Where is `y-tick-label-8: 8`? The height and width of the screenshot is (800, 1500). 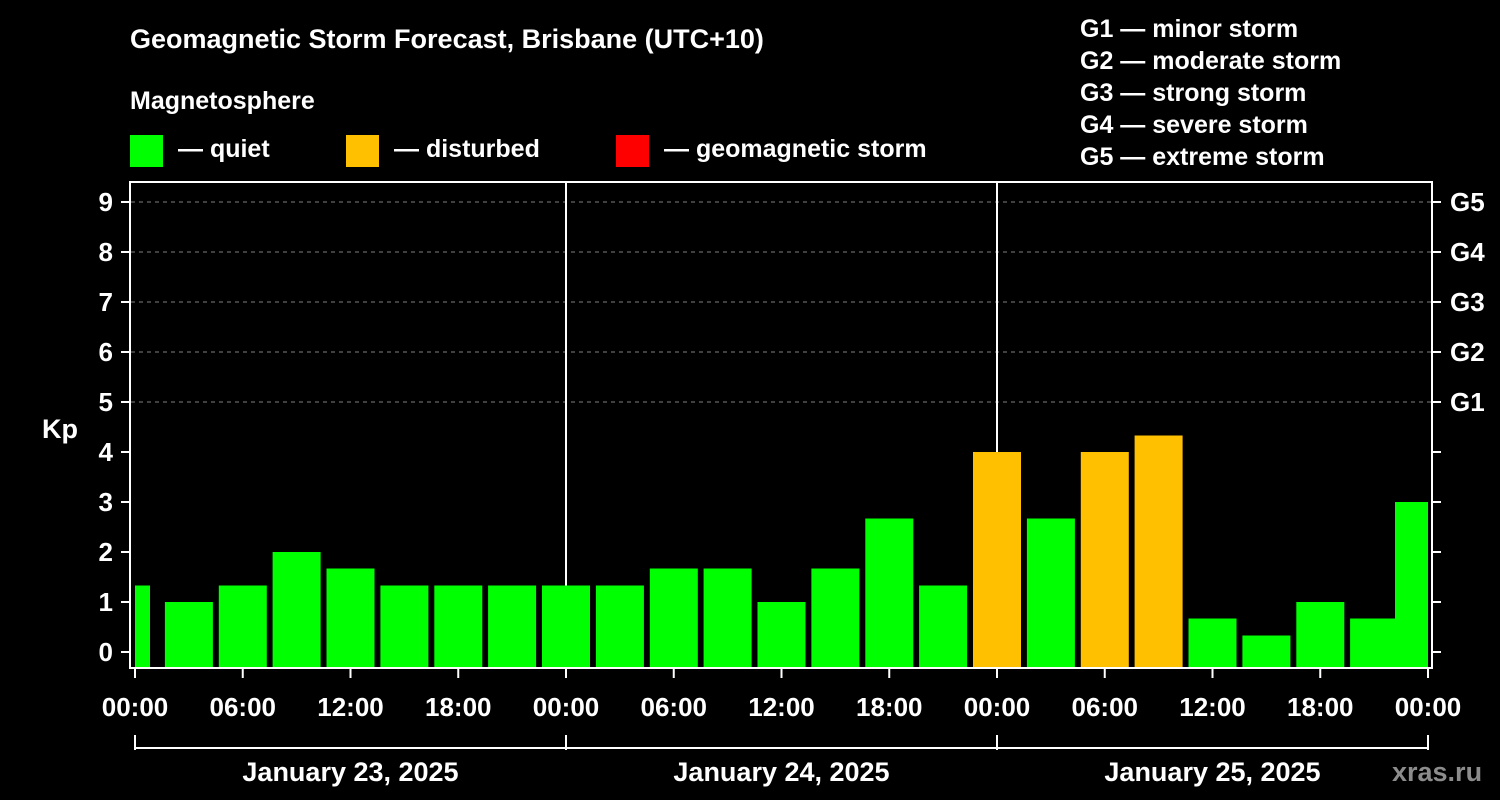 y-tick-label-8: 8 is located at coordinates (106, 252).